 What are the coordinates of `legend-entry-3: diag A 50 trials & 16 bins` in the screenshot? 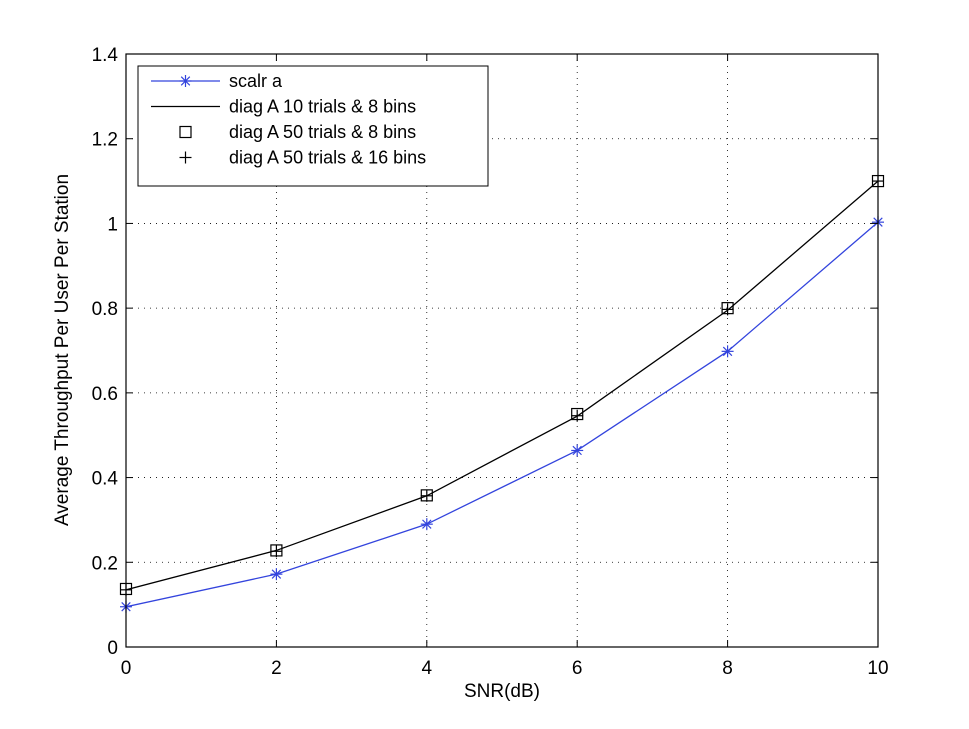 It's located at (302, 158).